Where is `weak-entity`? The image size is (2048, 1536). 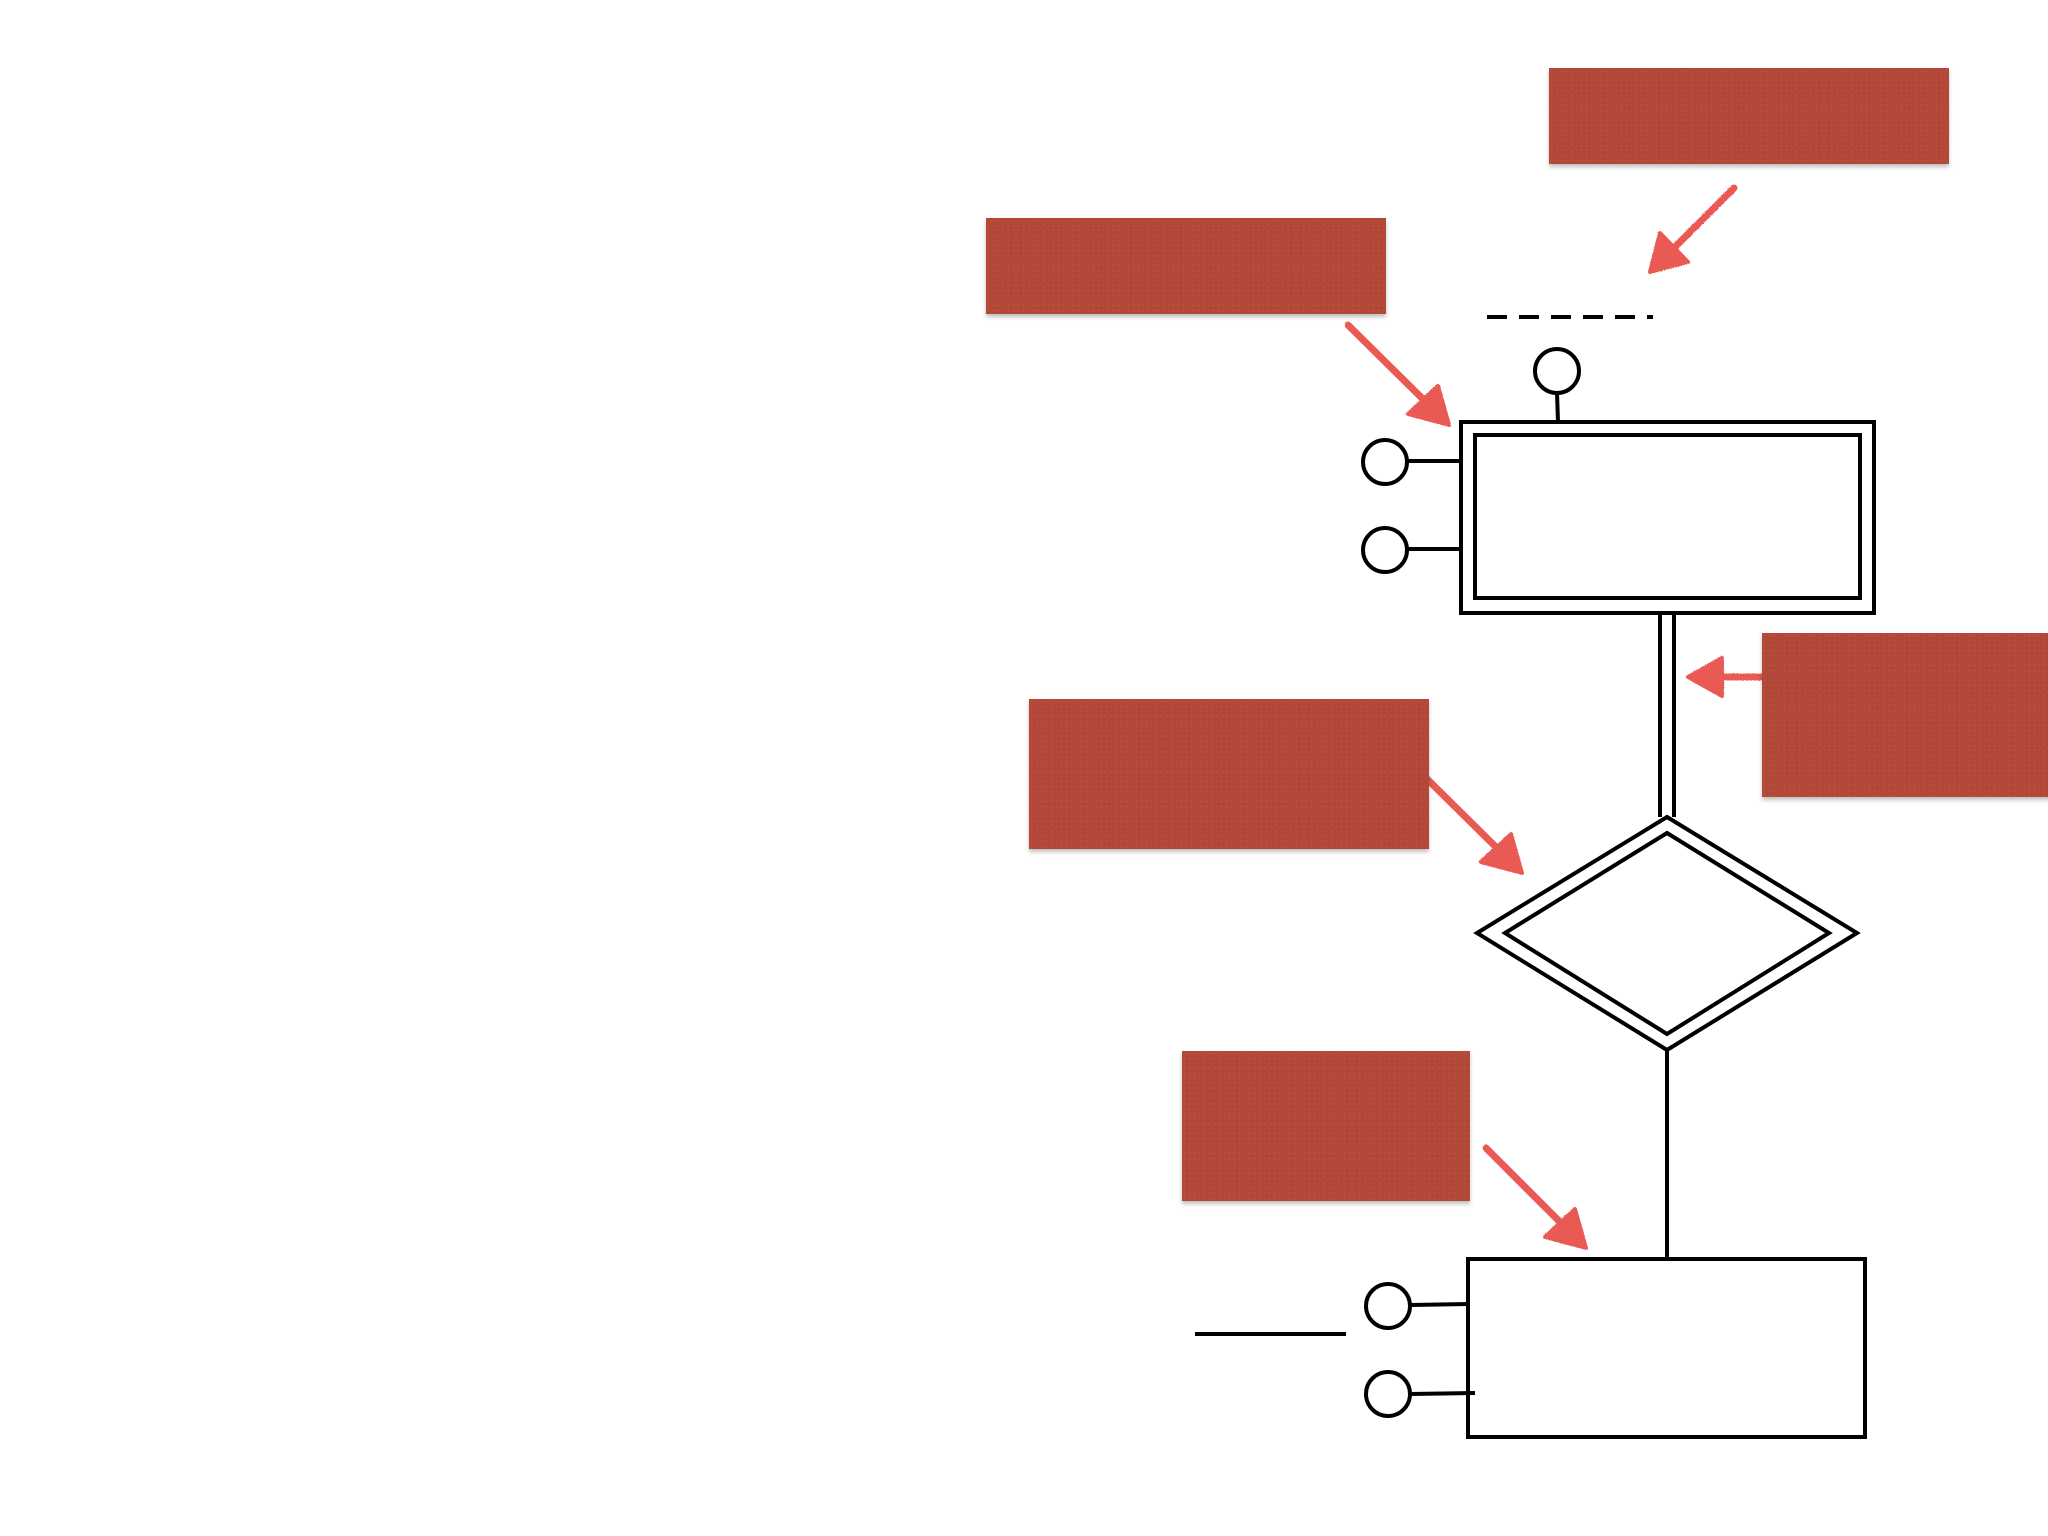
weak-entity is located at coordinates (1667, 517).